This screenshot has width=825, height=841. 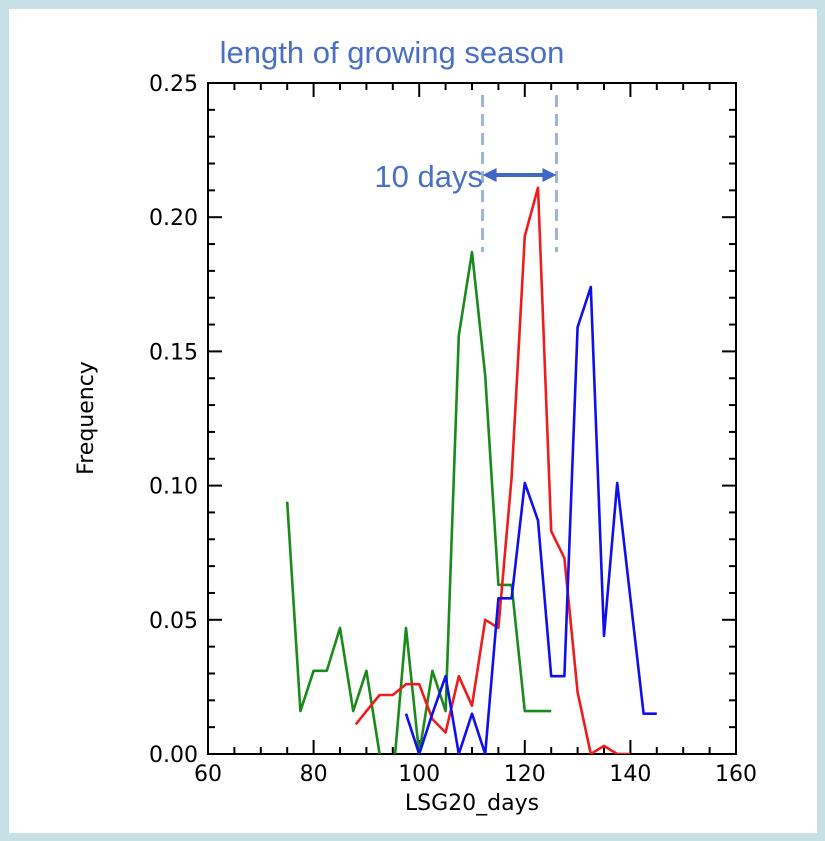 I want to click on y-axis-label: Frequency, so click(x=86, y=418).